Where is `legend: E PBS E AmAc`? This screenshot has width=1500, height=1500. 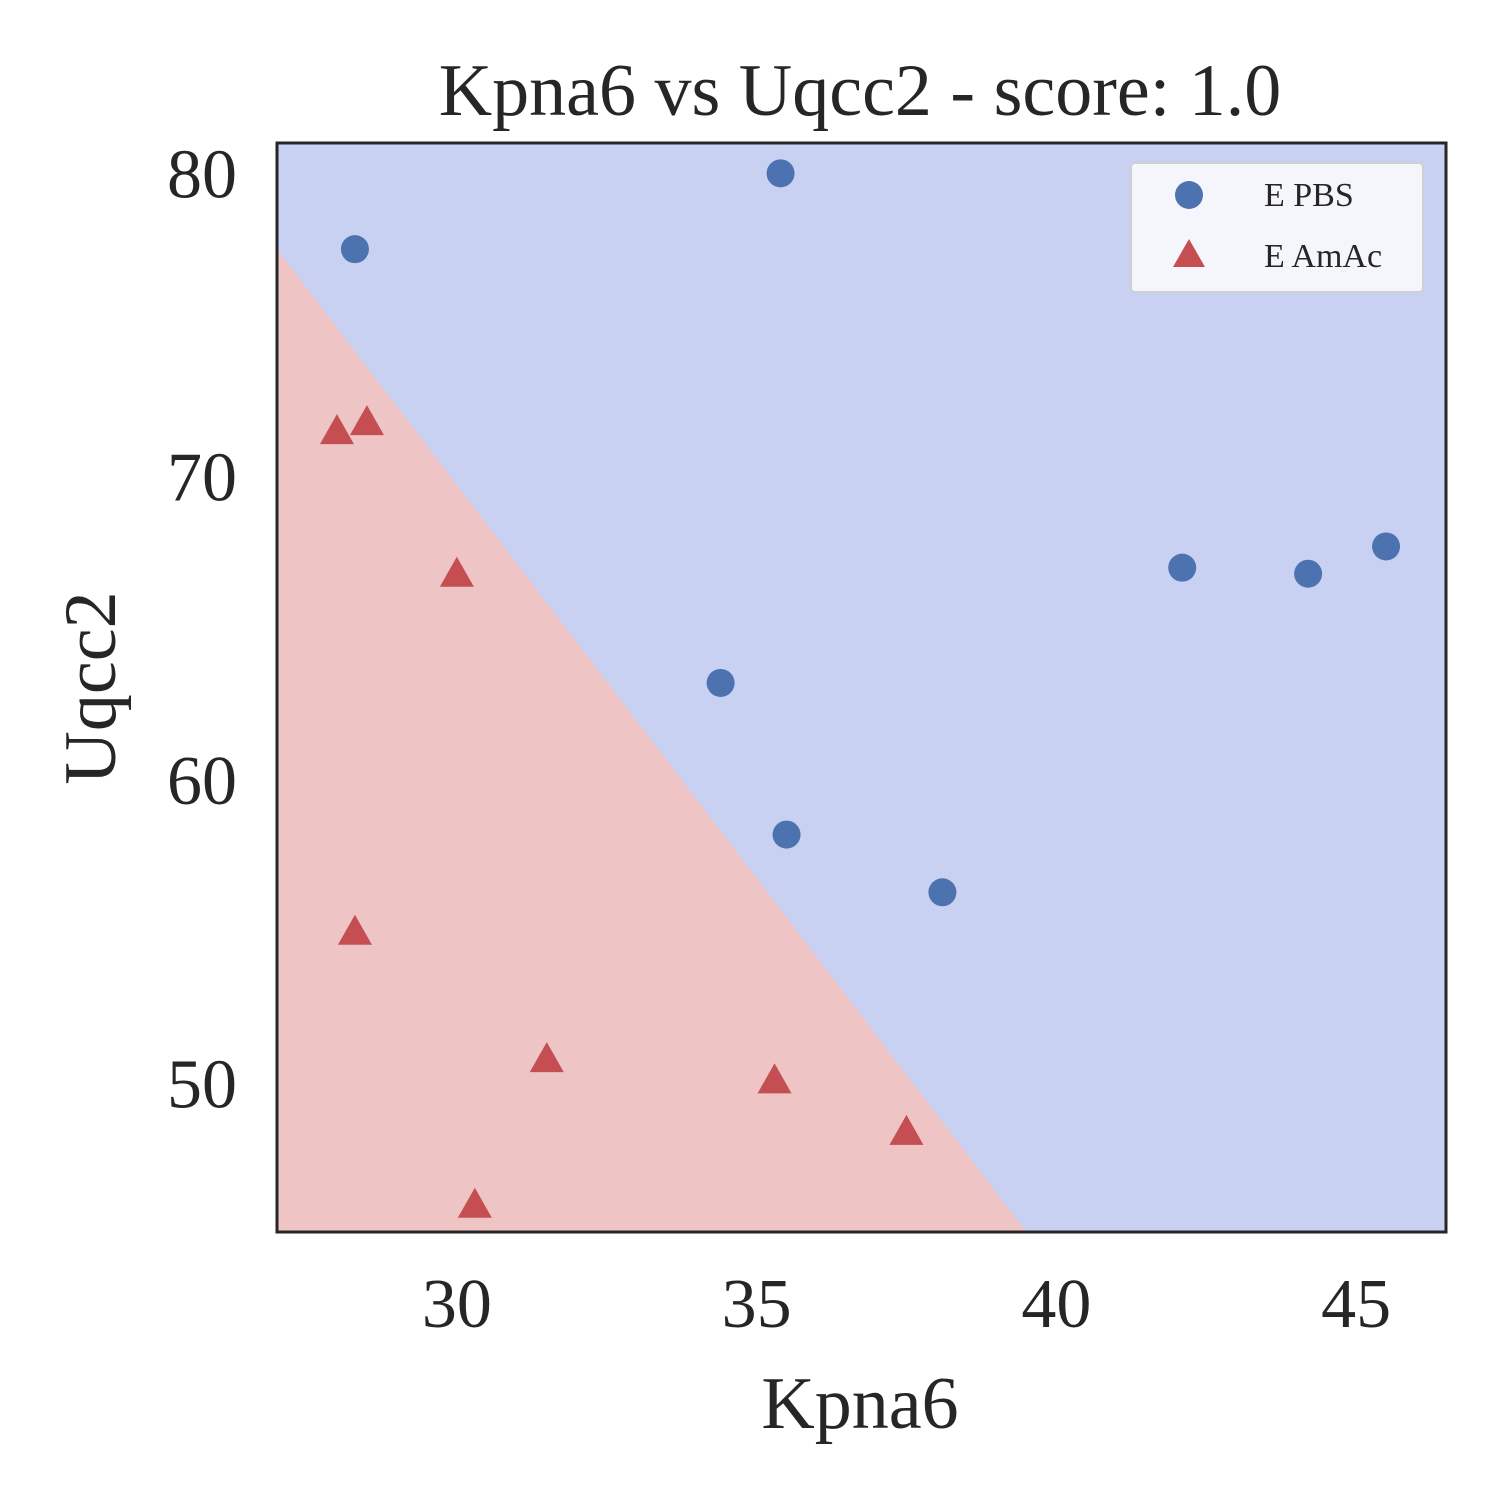
legend: E PBS E AmAc is located at coordinates (1277, 227).